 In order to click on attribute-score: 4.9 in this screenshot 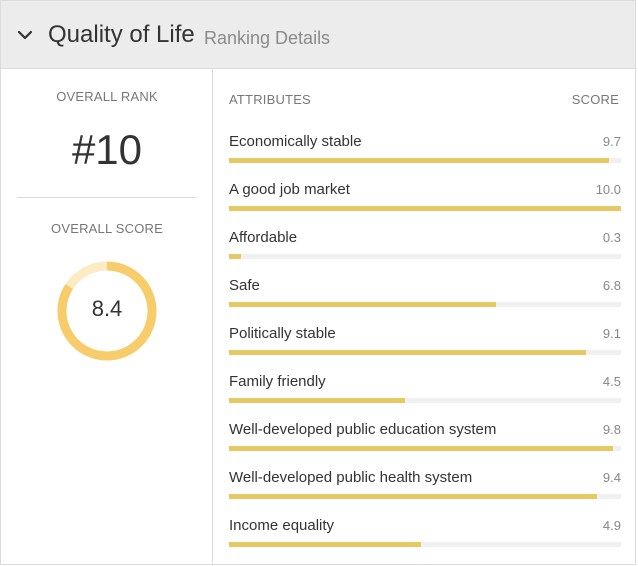, I will do `click(611, 525)`.